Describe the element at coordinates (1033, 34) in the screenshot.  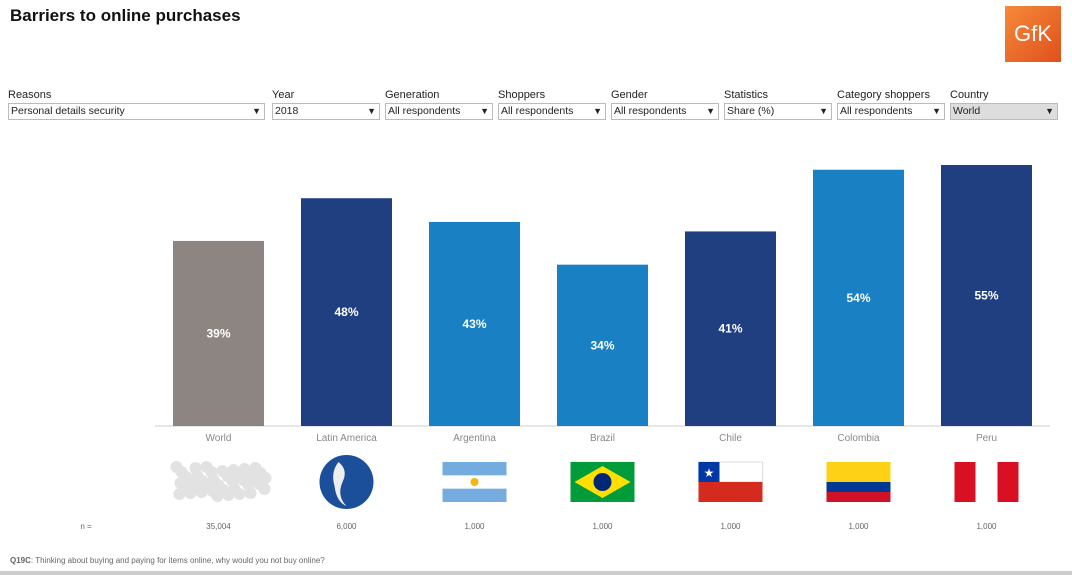
I see `gfk-logo: GfK` at that location.